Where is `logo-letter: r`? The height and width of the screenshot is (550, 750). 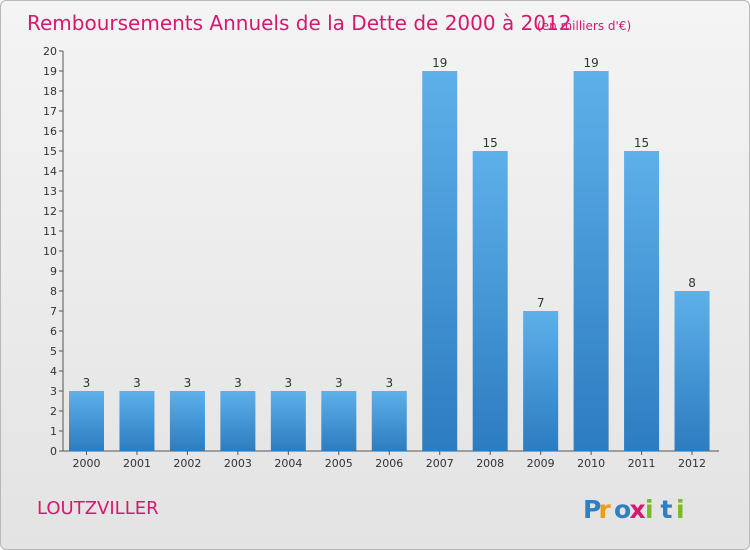 logo-letter: r is located at coordinates (605, 509).